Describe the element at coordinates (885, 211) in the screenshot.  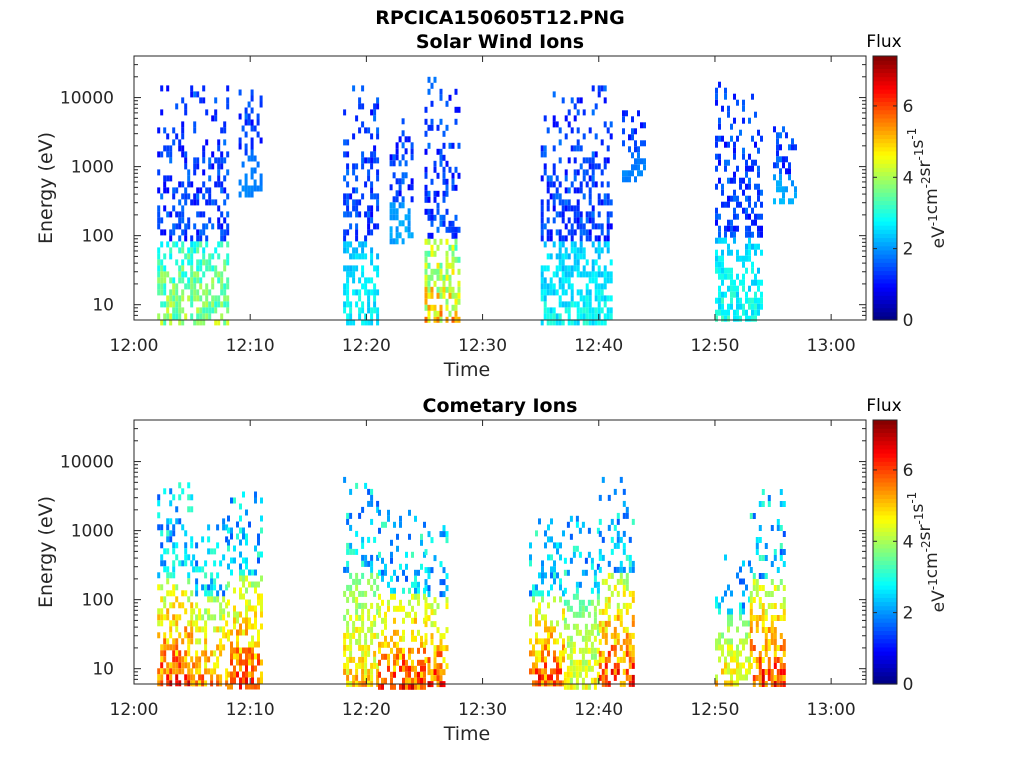
I see `colorbar-step` at that location.